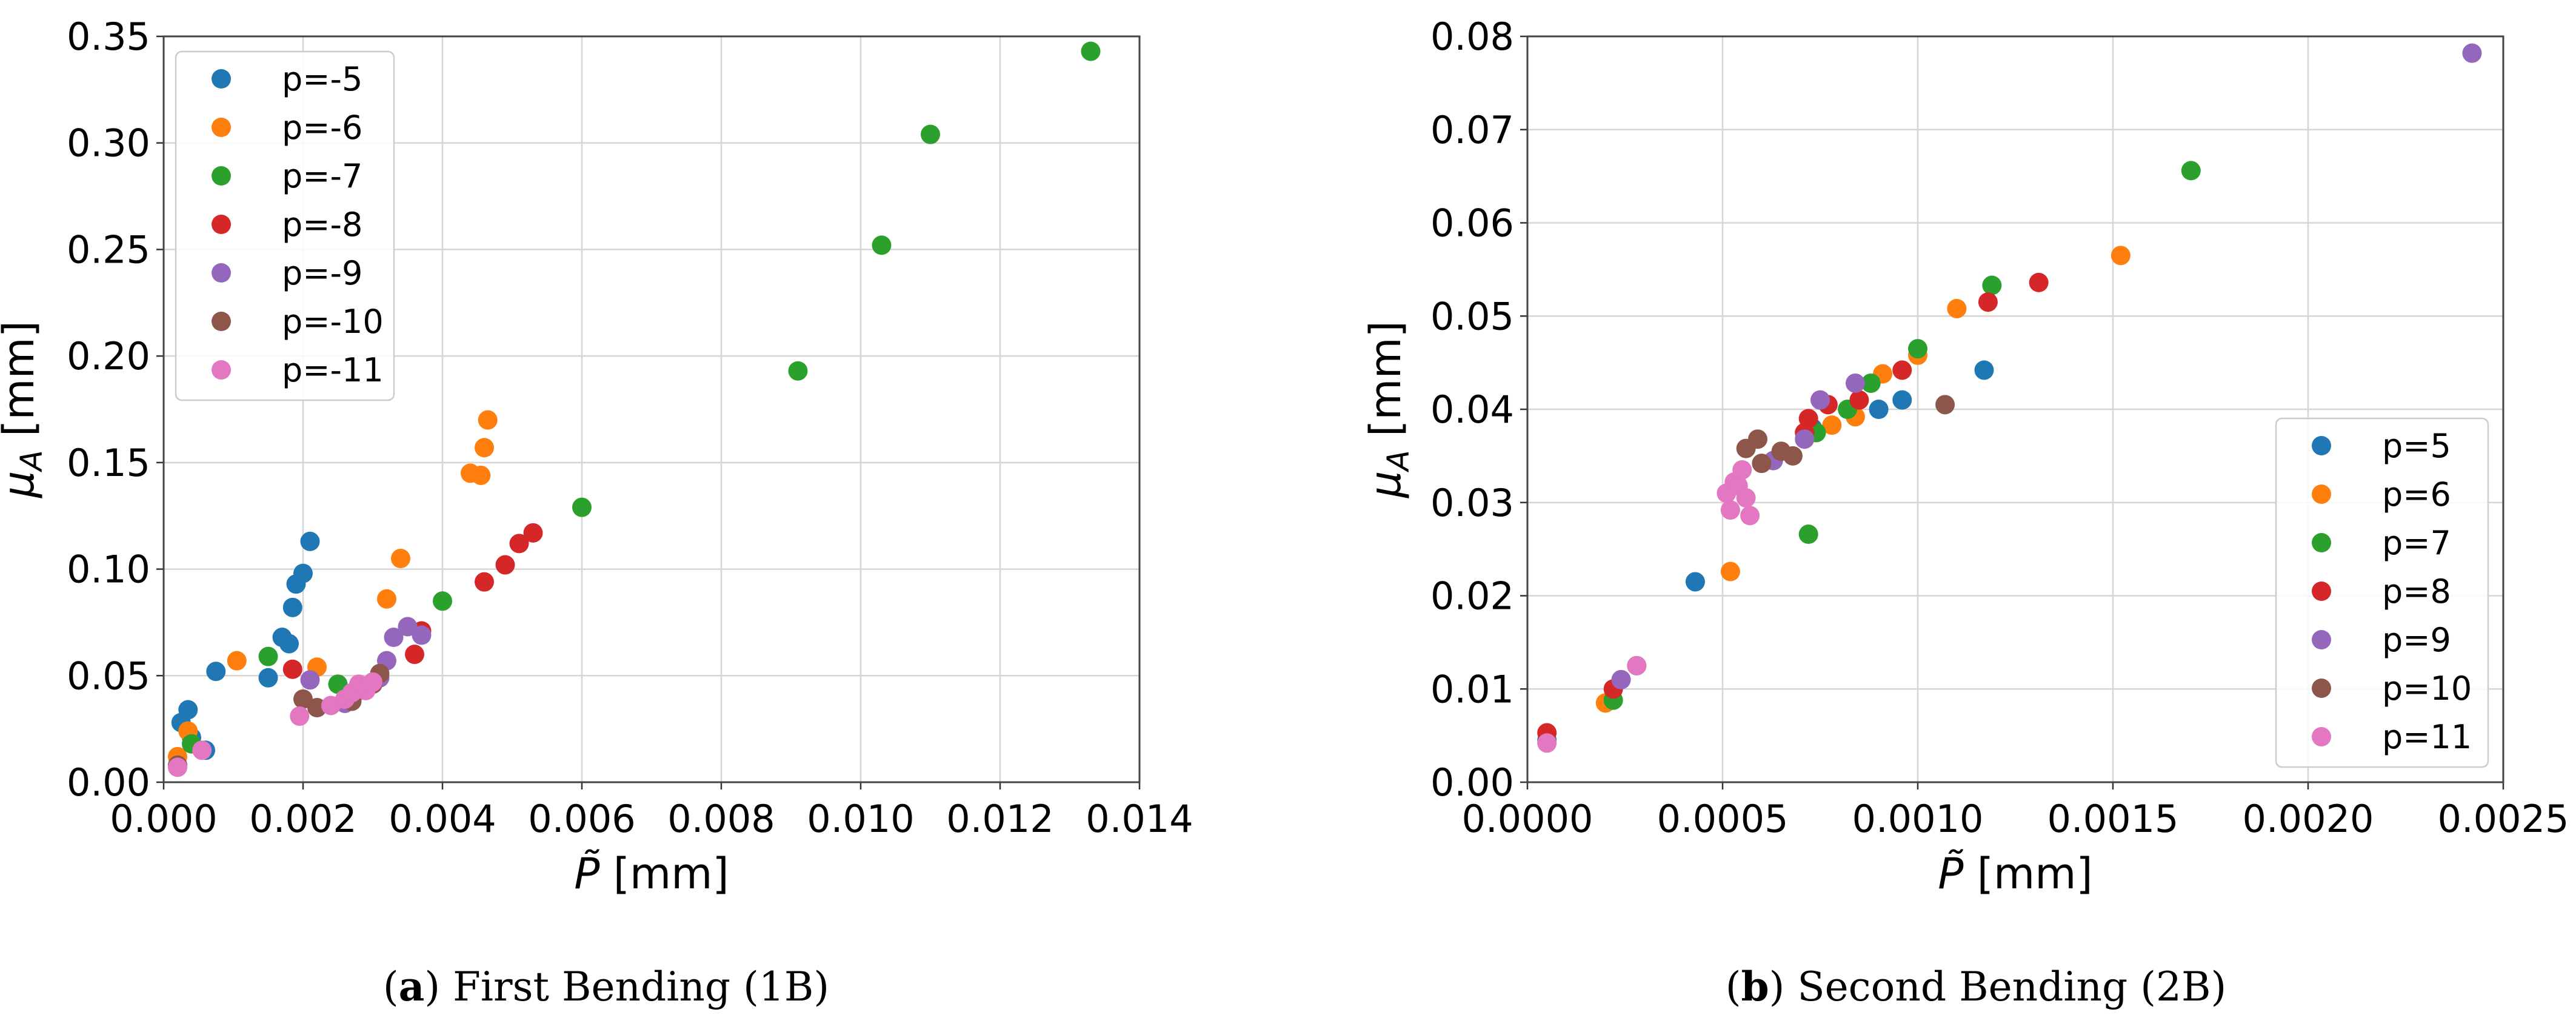 This screenshot has height=1029, width=2576. What do you see at coordinates (2416, 591) in the screenshot?
I see `legend-label: p=8` at bounding box center [2416, 591].